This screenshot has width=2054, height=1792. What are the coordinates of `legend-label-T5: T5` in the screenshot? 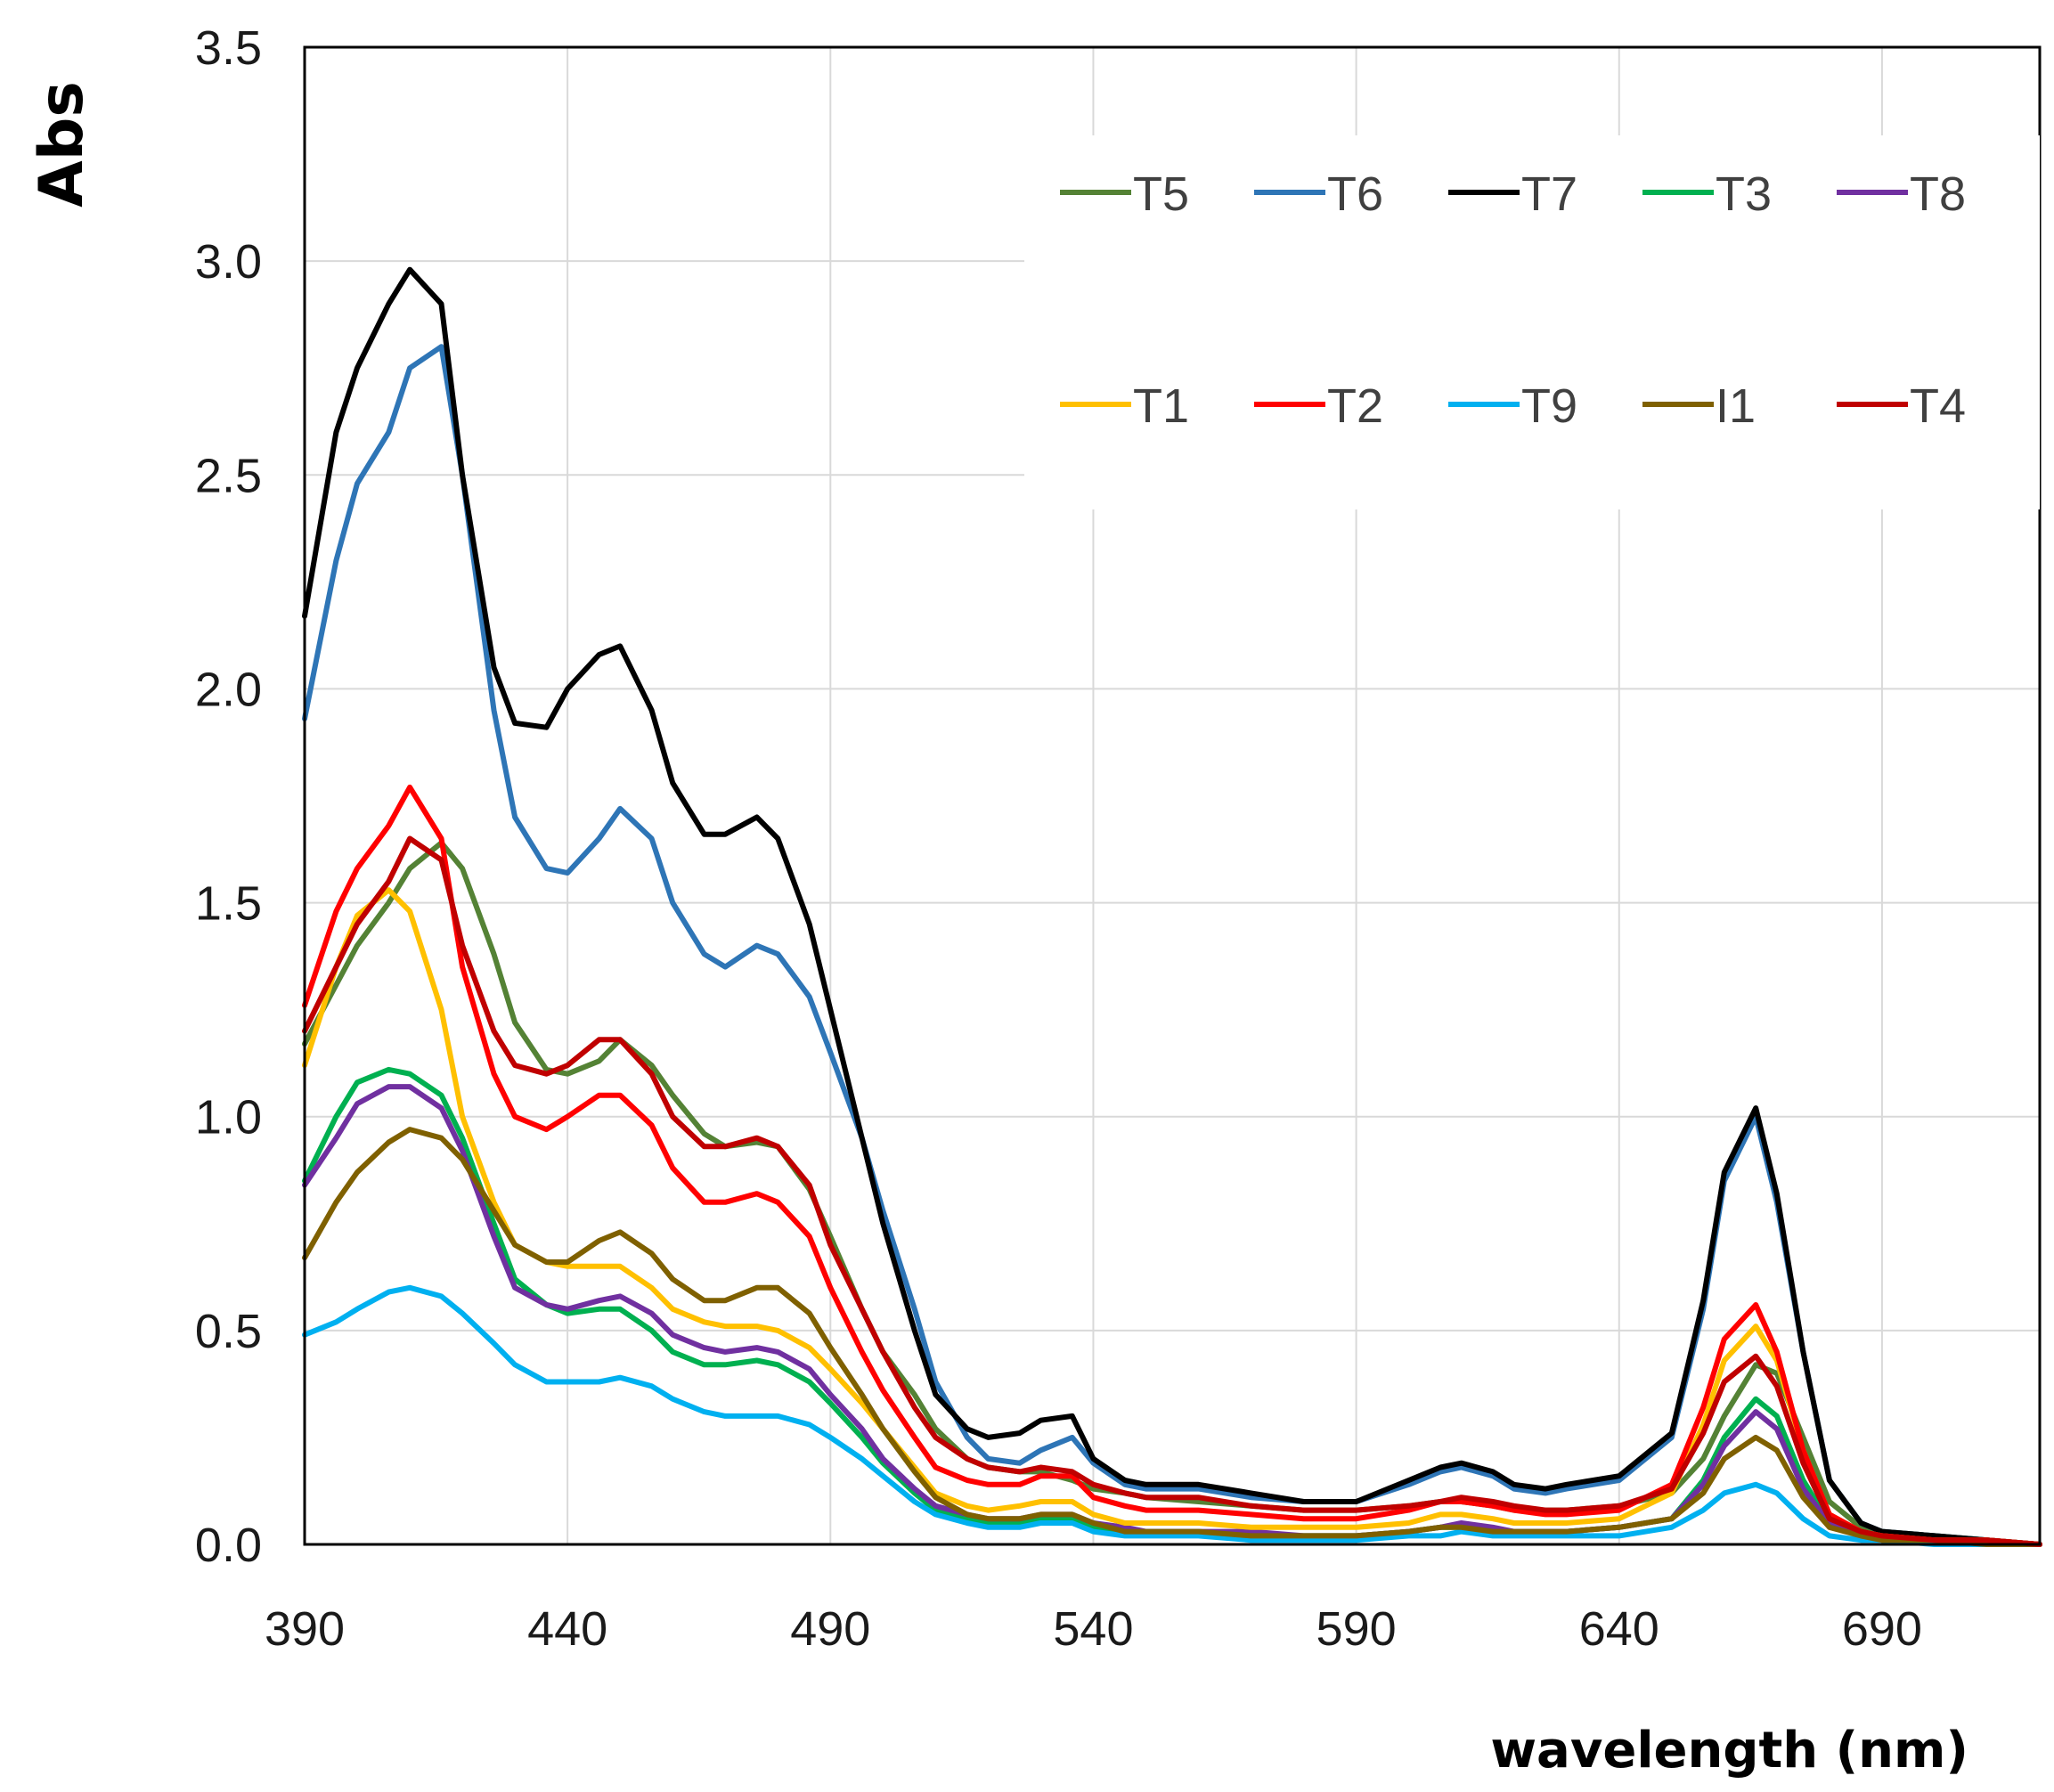 It's located at (1161, 194).